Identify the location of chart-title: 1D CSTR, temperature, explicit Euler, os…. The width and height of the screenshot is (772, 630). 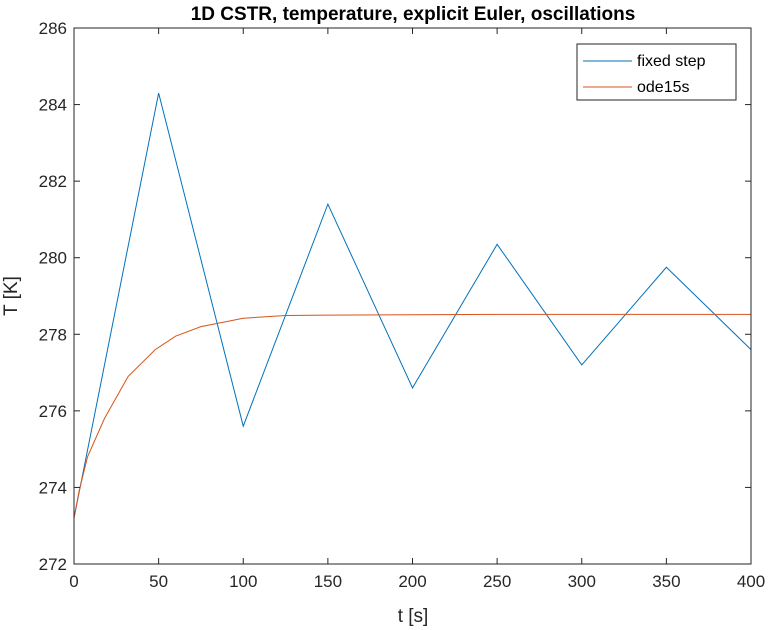
(413, 14).